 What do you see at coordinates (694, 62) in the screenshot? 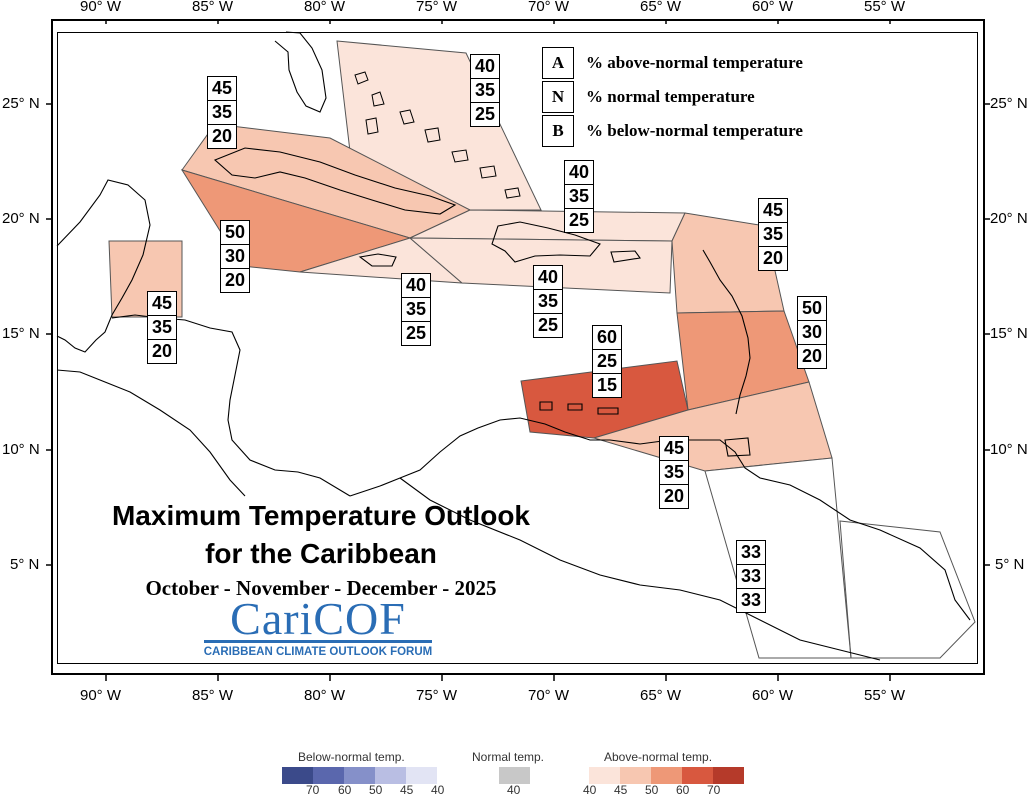
I see `key-text: % above-normal temperature` at bounding box center [694, 62].